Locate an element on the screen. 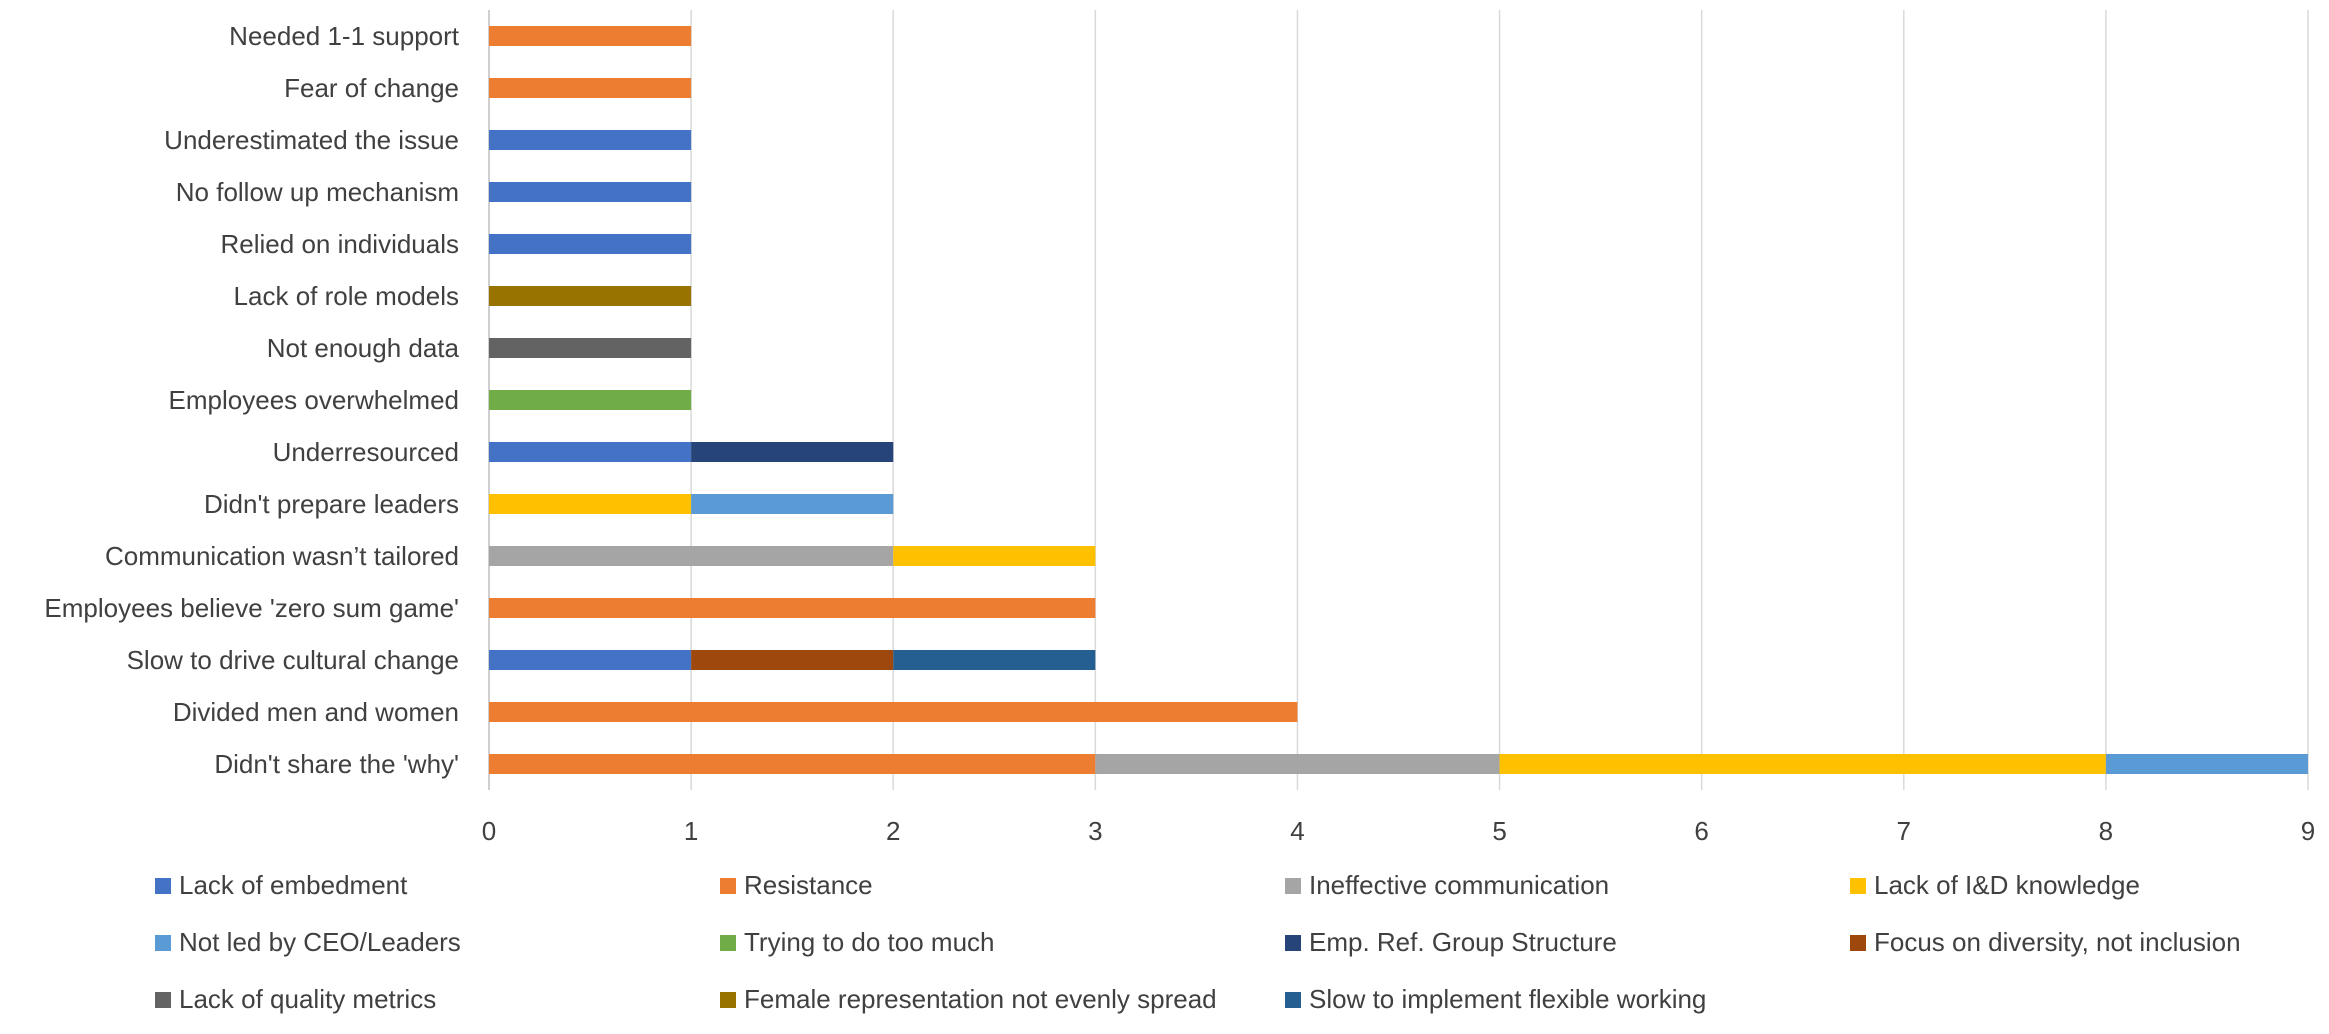 Image resolution: width=2329 pixels, height=1034 pixels. legend-label: Trying to do too much is located at coordinates (869, 942).